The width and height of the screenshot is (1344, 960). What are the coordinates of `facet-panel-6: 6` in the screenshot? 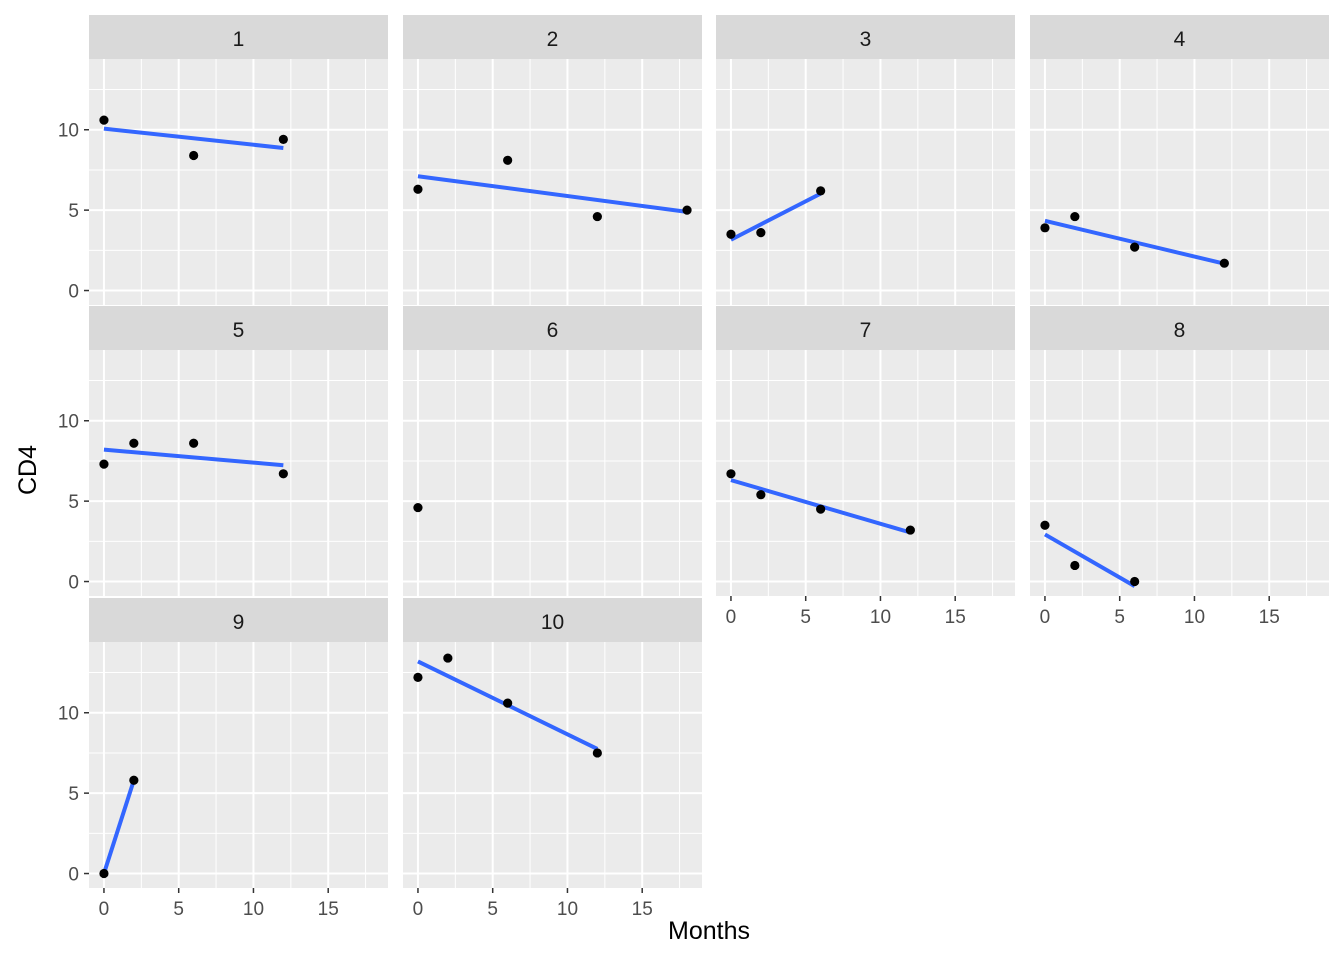 It's located at (552, 451).